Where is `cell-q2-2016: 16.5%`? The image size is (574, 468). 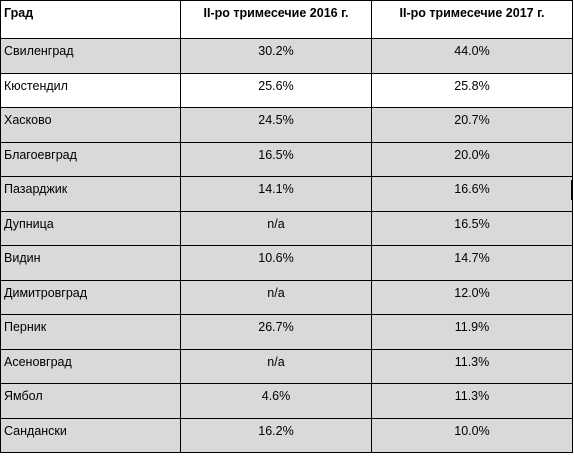
cell-q2-2016: 16.5% is located at coordinates (276, 159).